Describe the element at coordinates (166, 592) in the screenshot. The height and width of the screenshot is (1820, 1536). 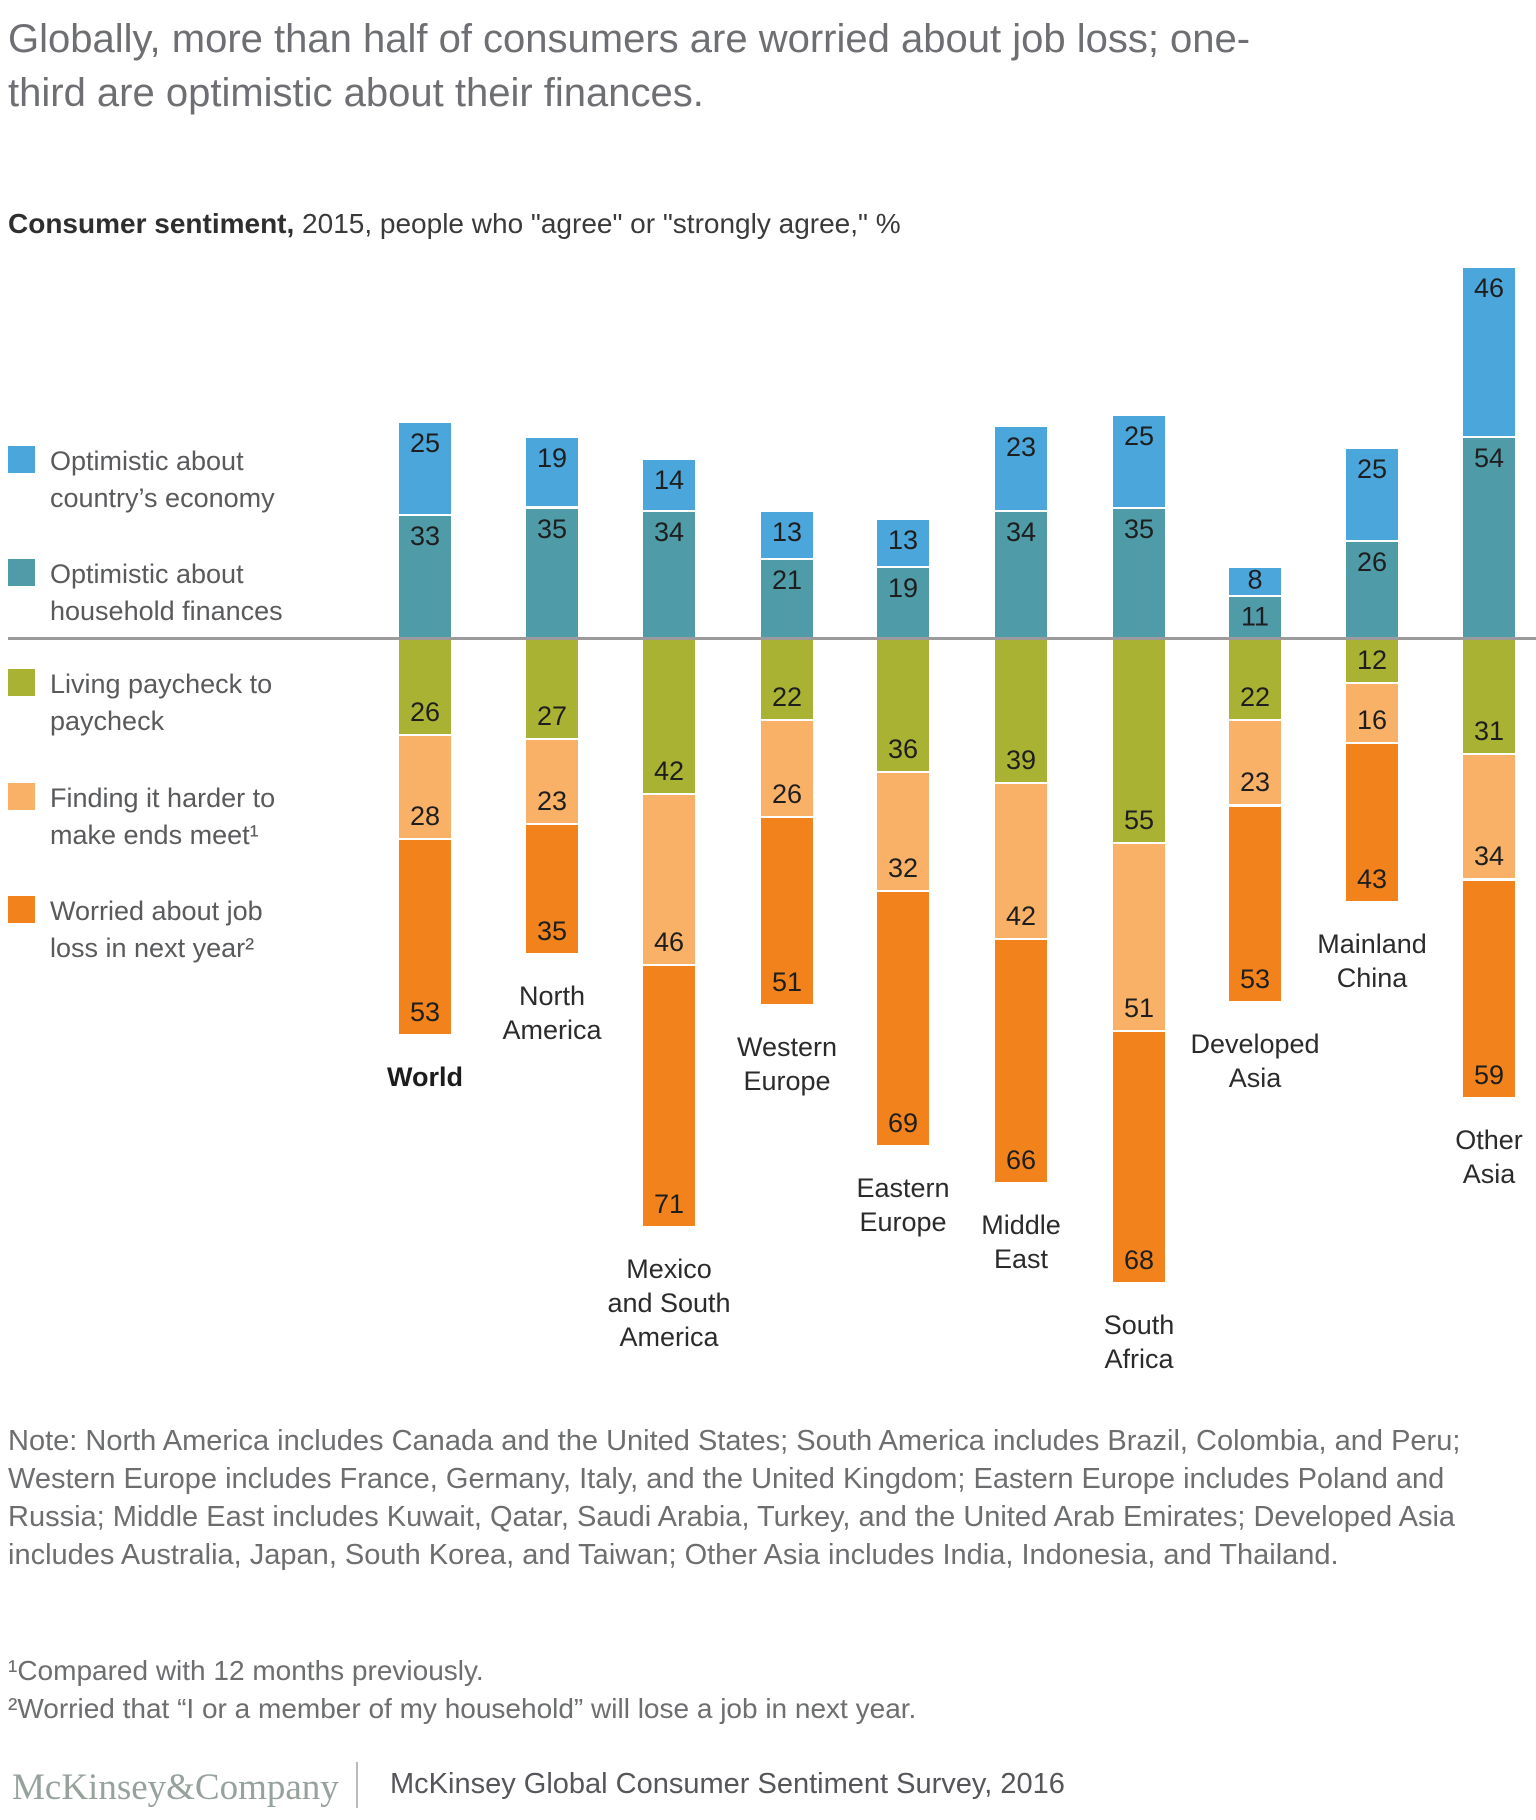
I see `legend-item-label: Optimistic about household finances` at that location.